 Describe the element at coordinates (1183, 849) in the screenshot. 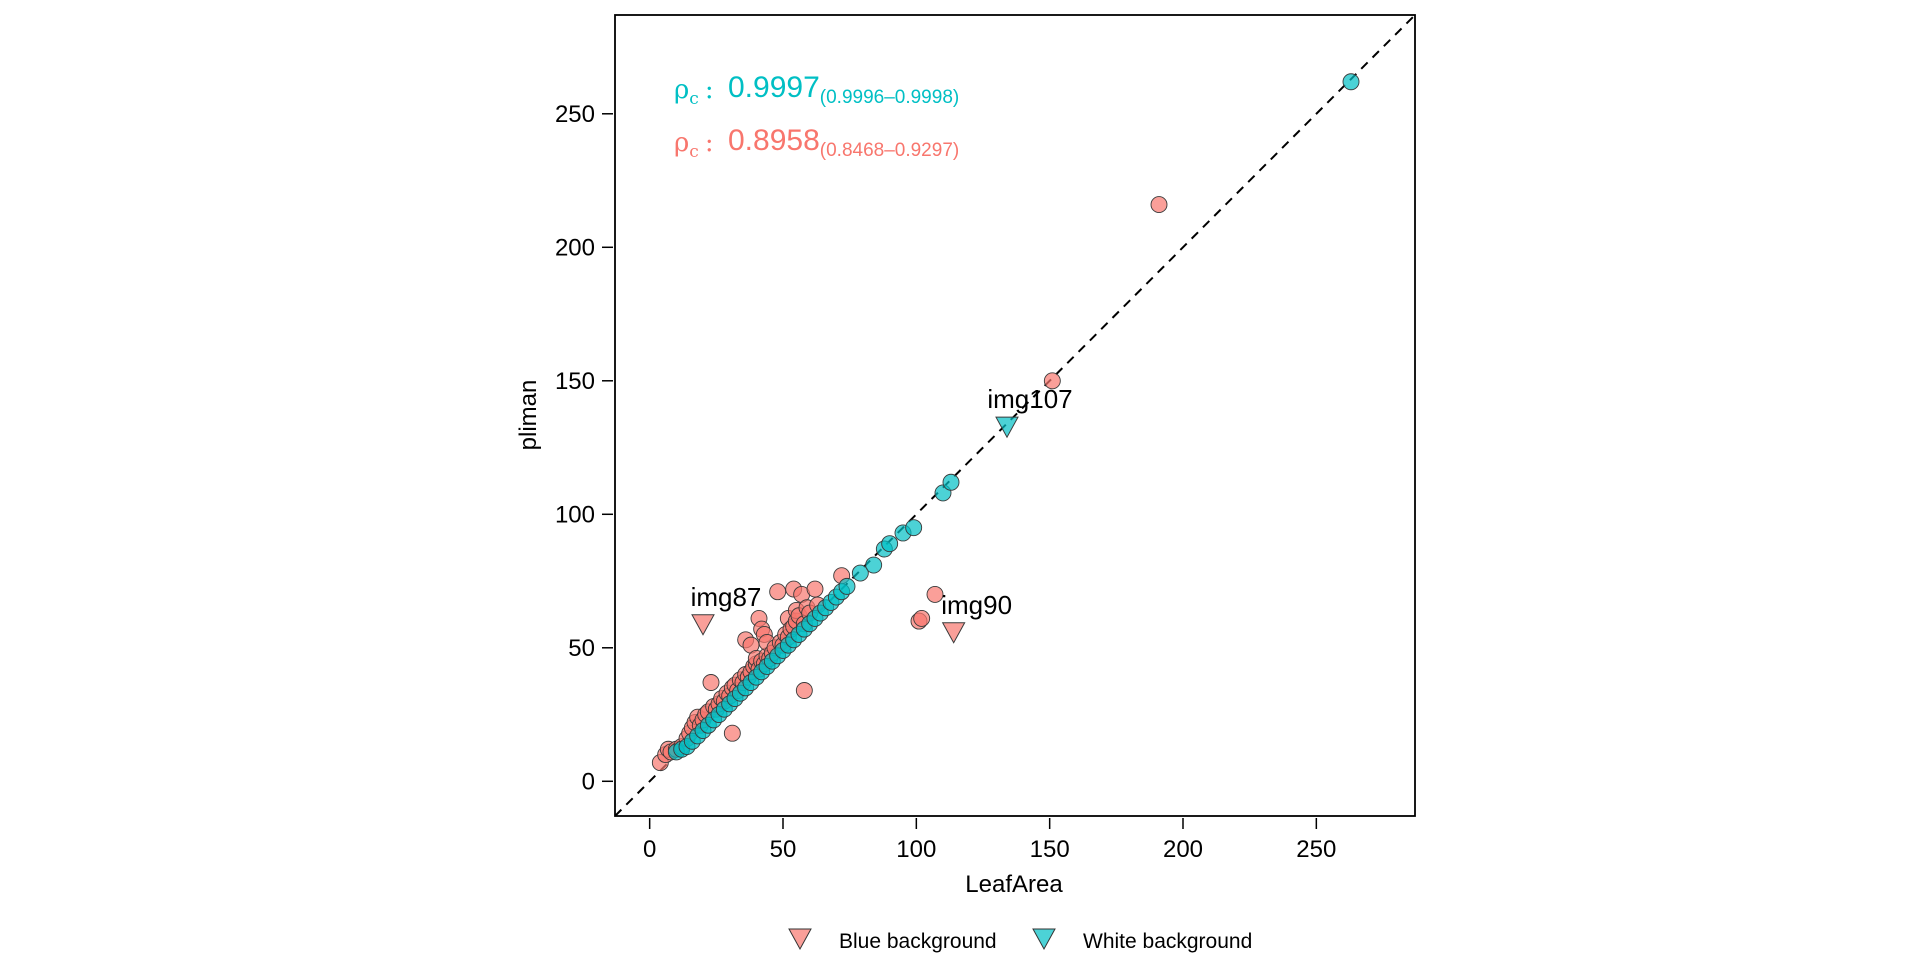

I see `x-tick-label-200: 200` at that location.